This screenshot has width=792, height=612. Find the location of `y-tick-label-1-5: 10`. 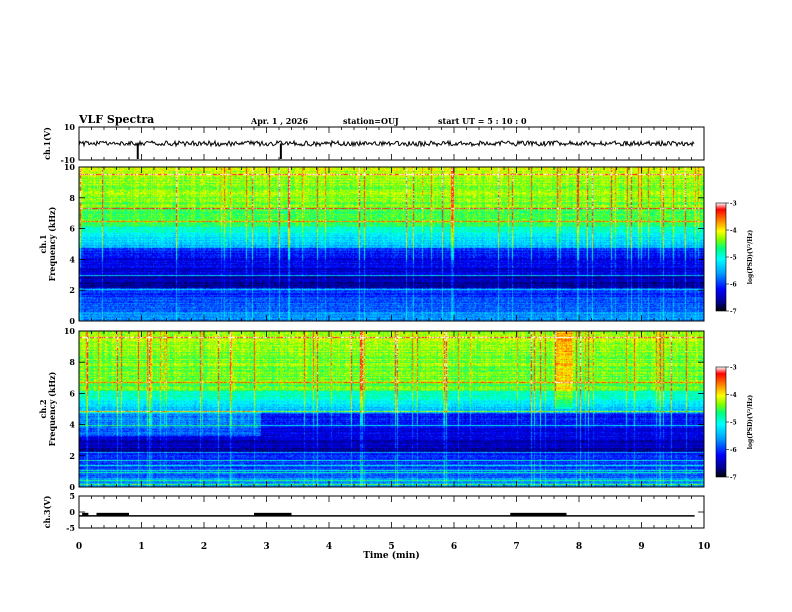

y-tick-label-1-5: 10 is located at coordinates (70, 167).